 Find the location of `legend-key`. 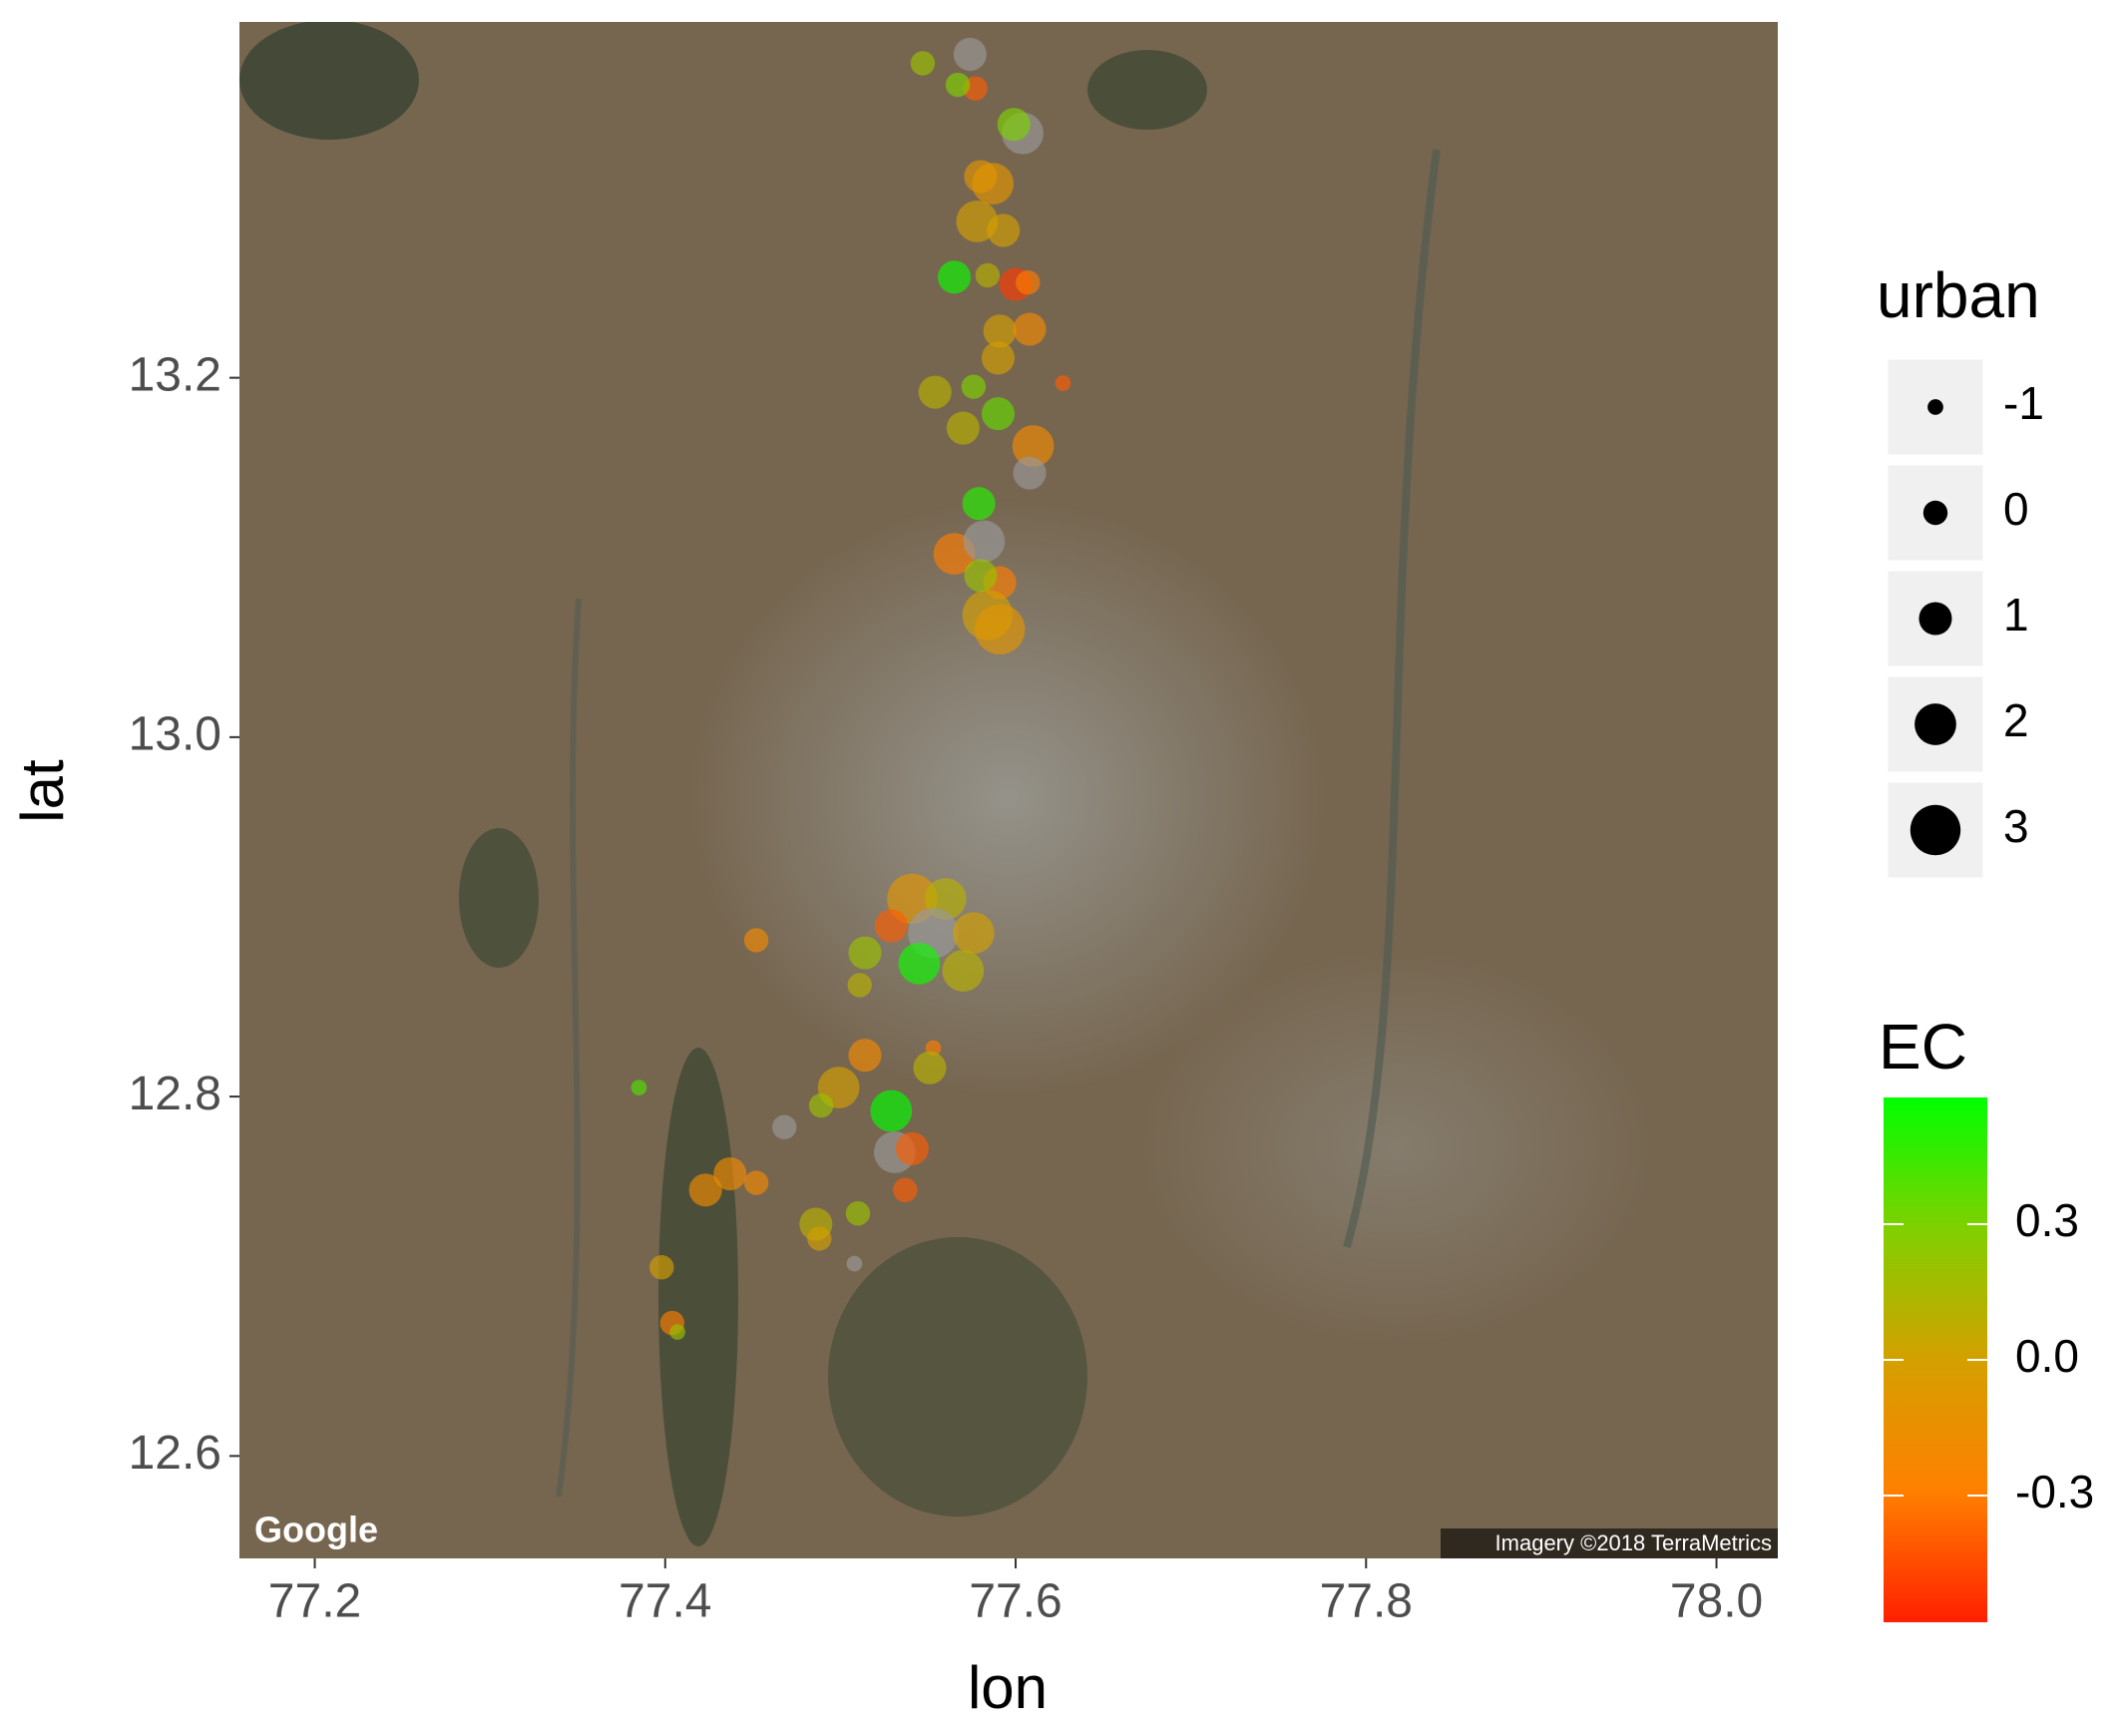

legend-key is located at coordinates (1936, 830).